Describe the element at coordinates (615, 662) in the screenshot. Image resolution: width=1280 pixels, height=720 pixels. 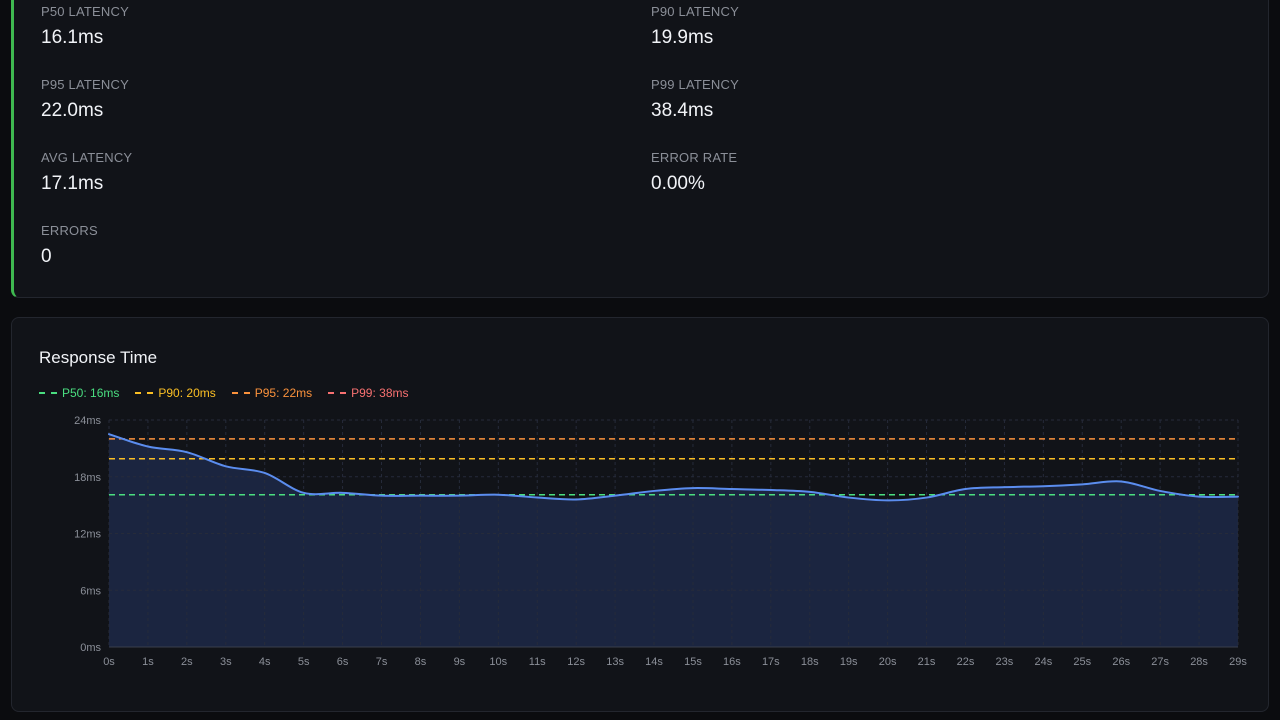
I see `x-tick-label: 13s` at that location.